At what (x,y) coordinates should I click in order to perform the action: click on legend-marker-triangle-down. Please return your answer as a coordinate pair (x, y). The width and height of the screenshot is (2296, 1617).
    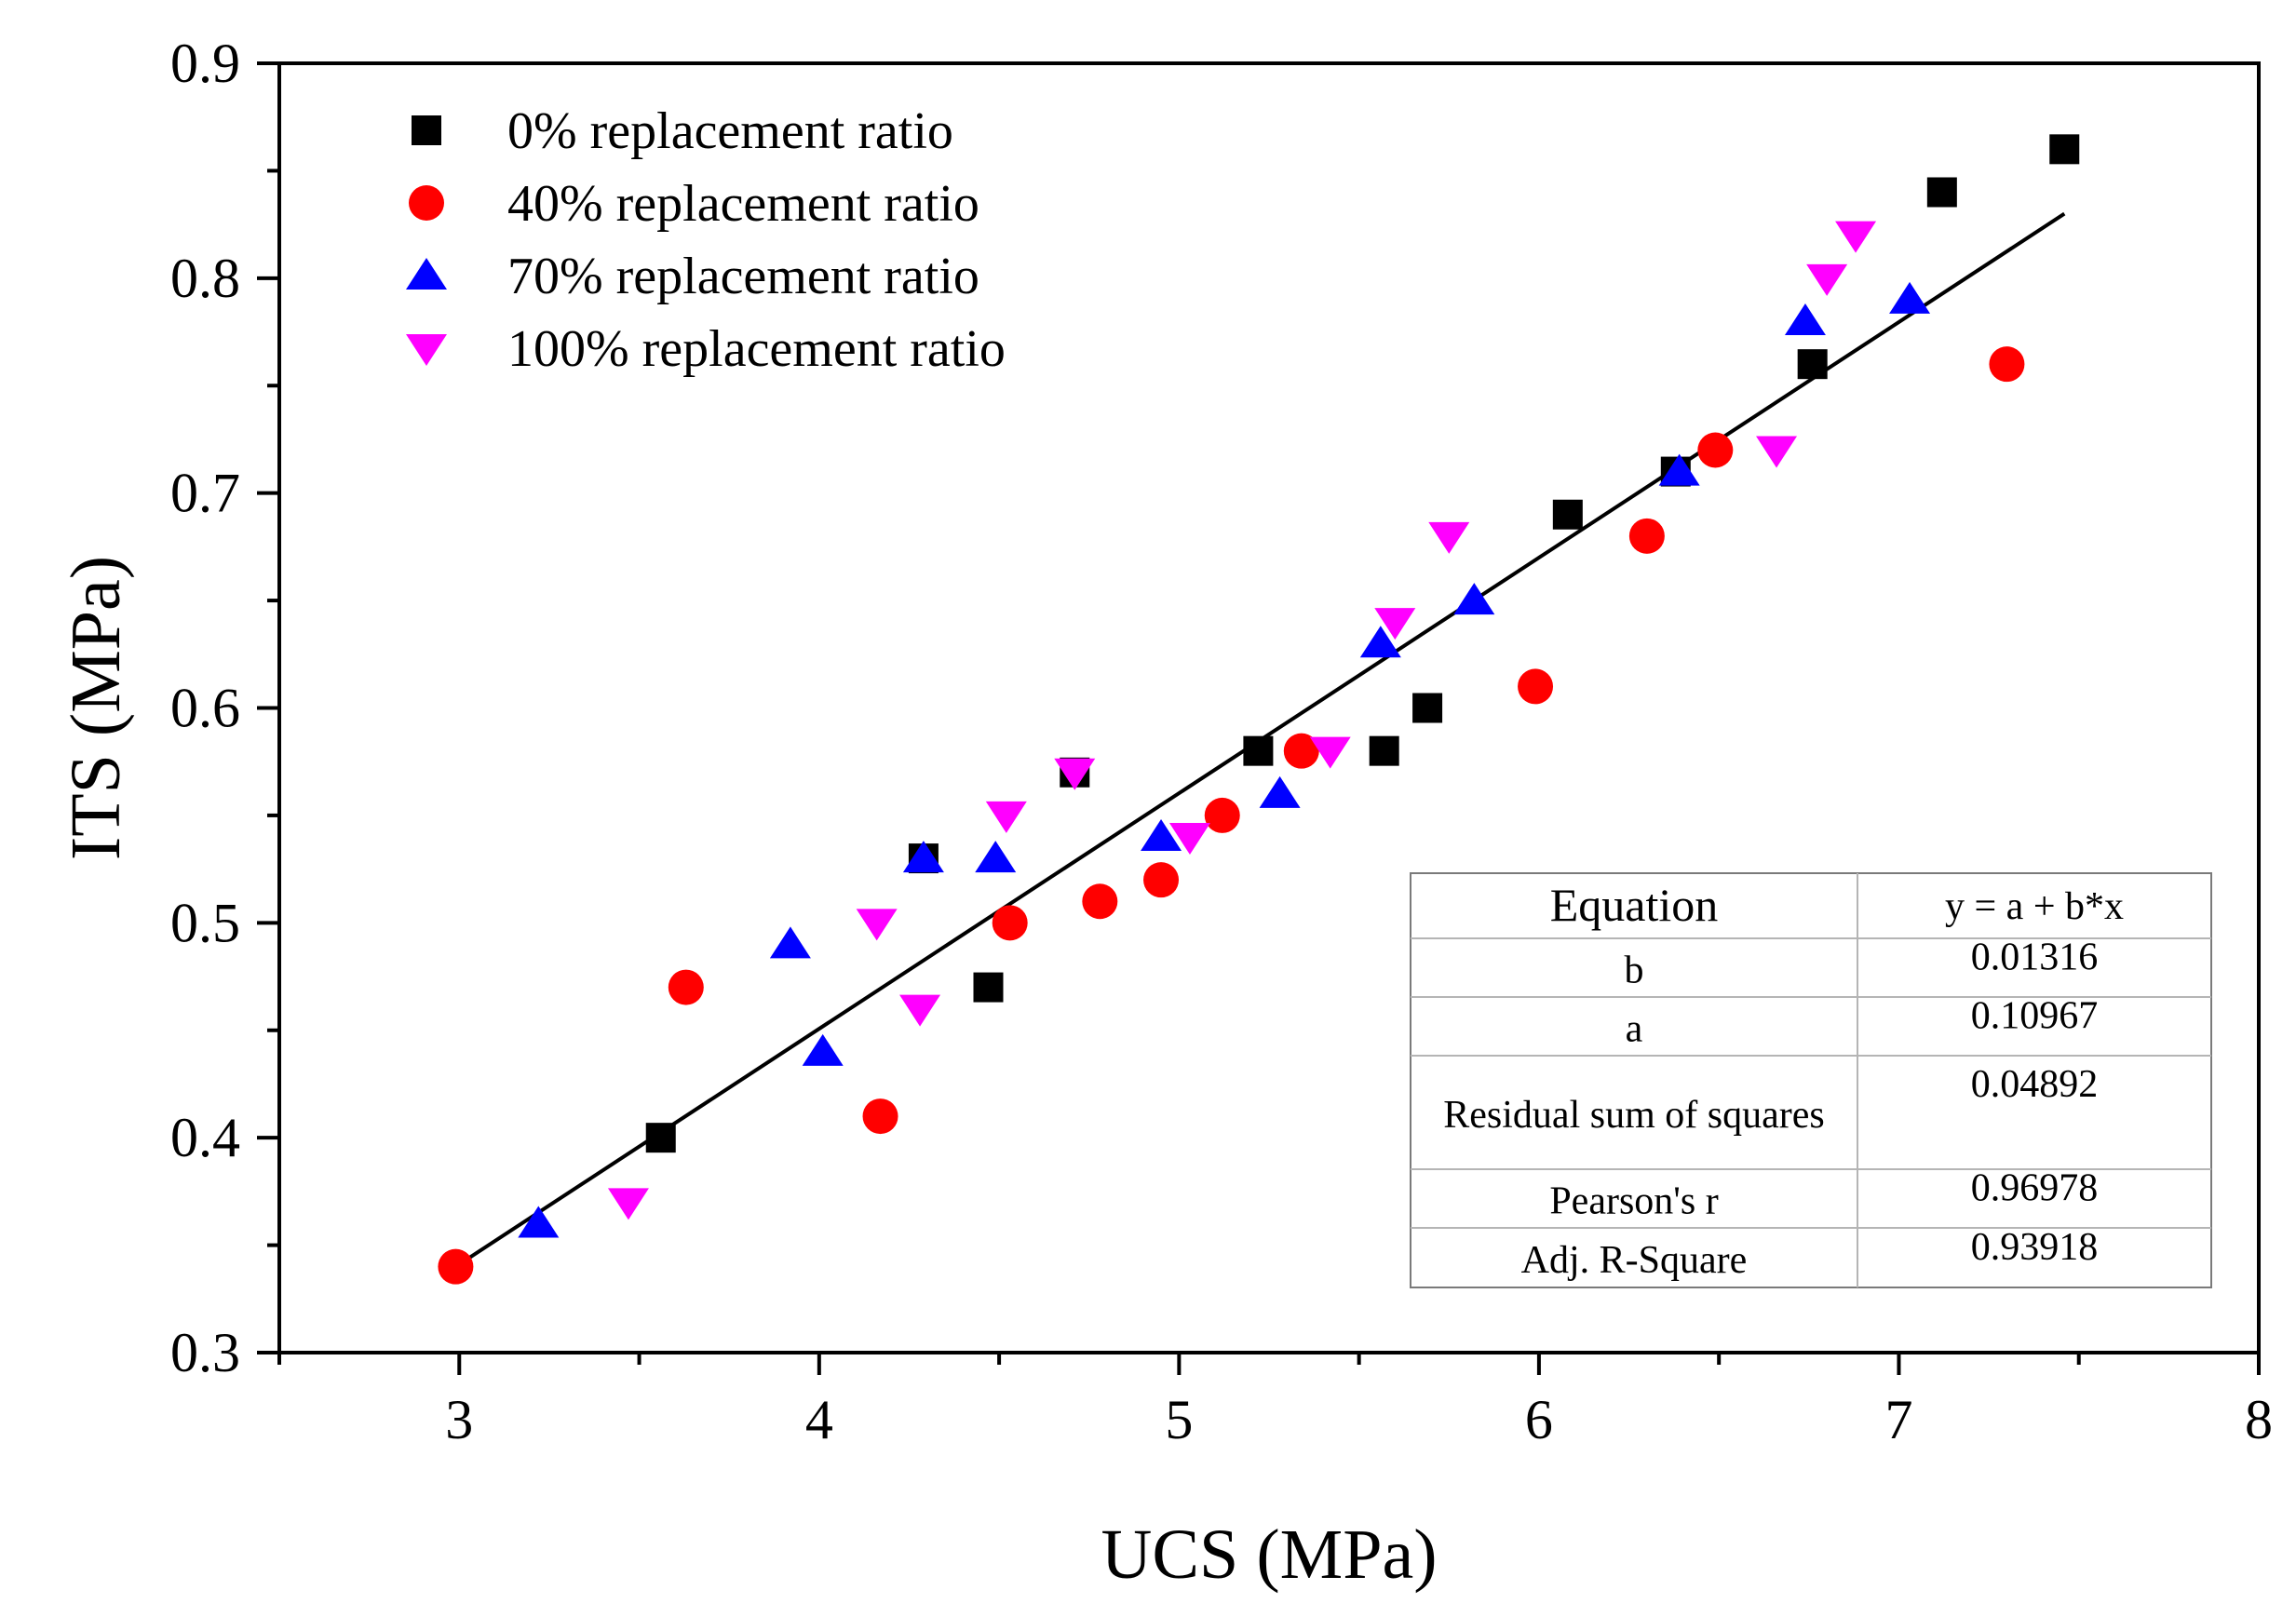
    Looking at the image, I should click on (427, 350).